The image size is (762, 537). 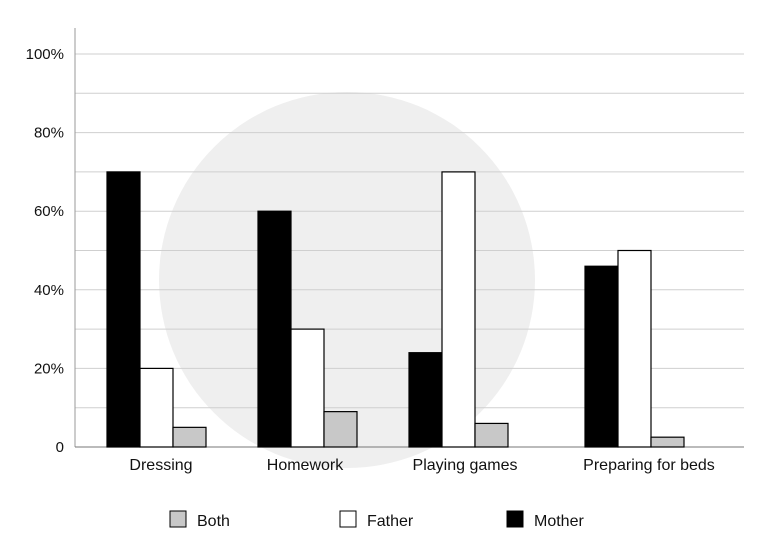 I want to click on y-tick-label: 60%, so click(x=49, y=211).